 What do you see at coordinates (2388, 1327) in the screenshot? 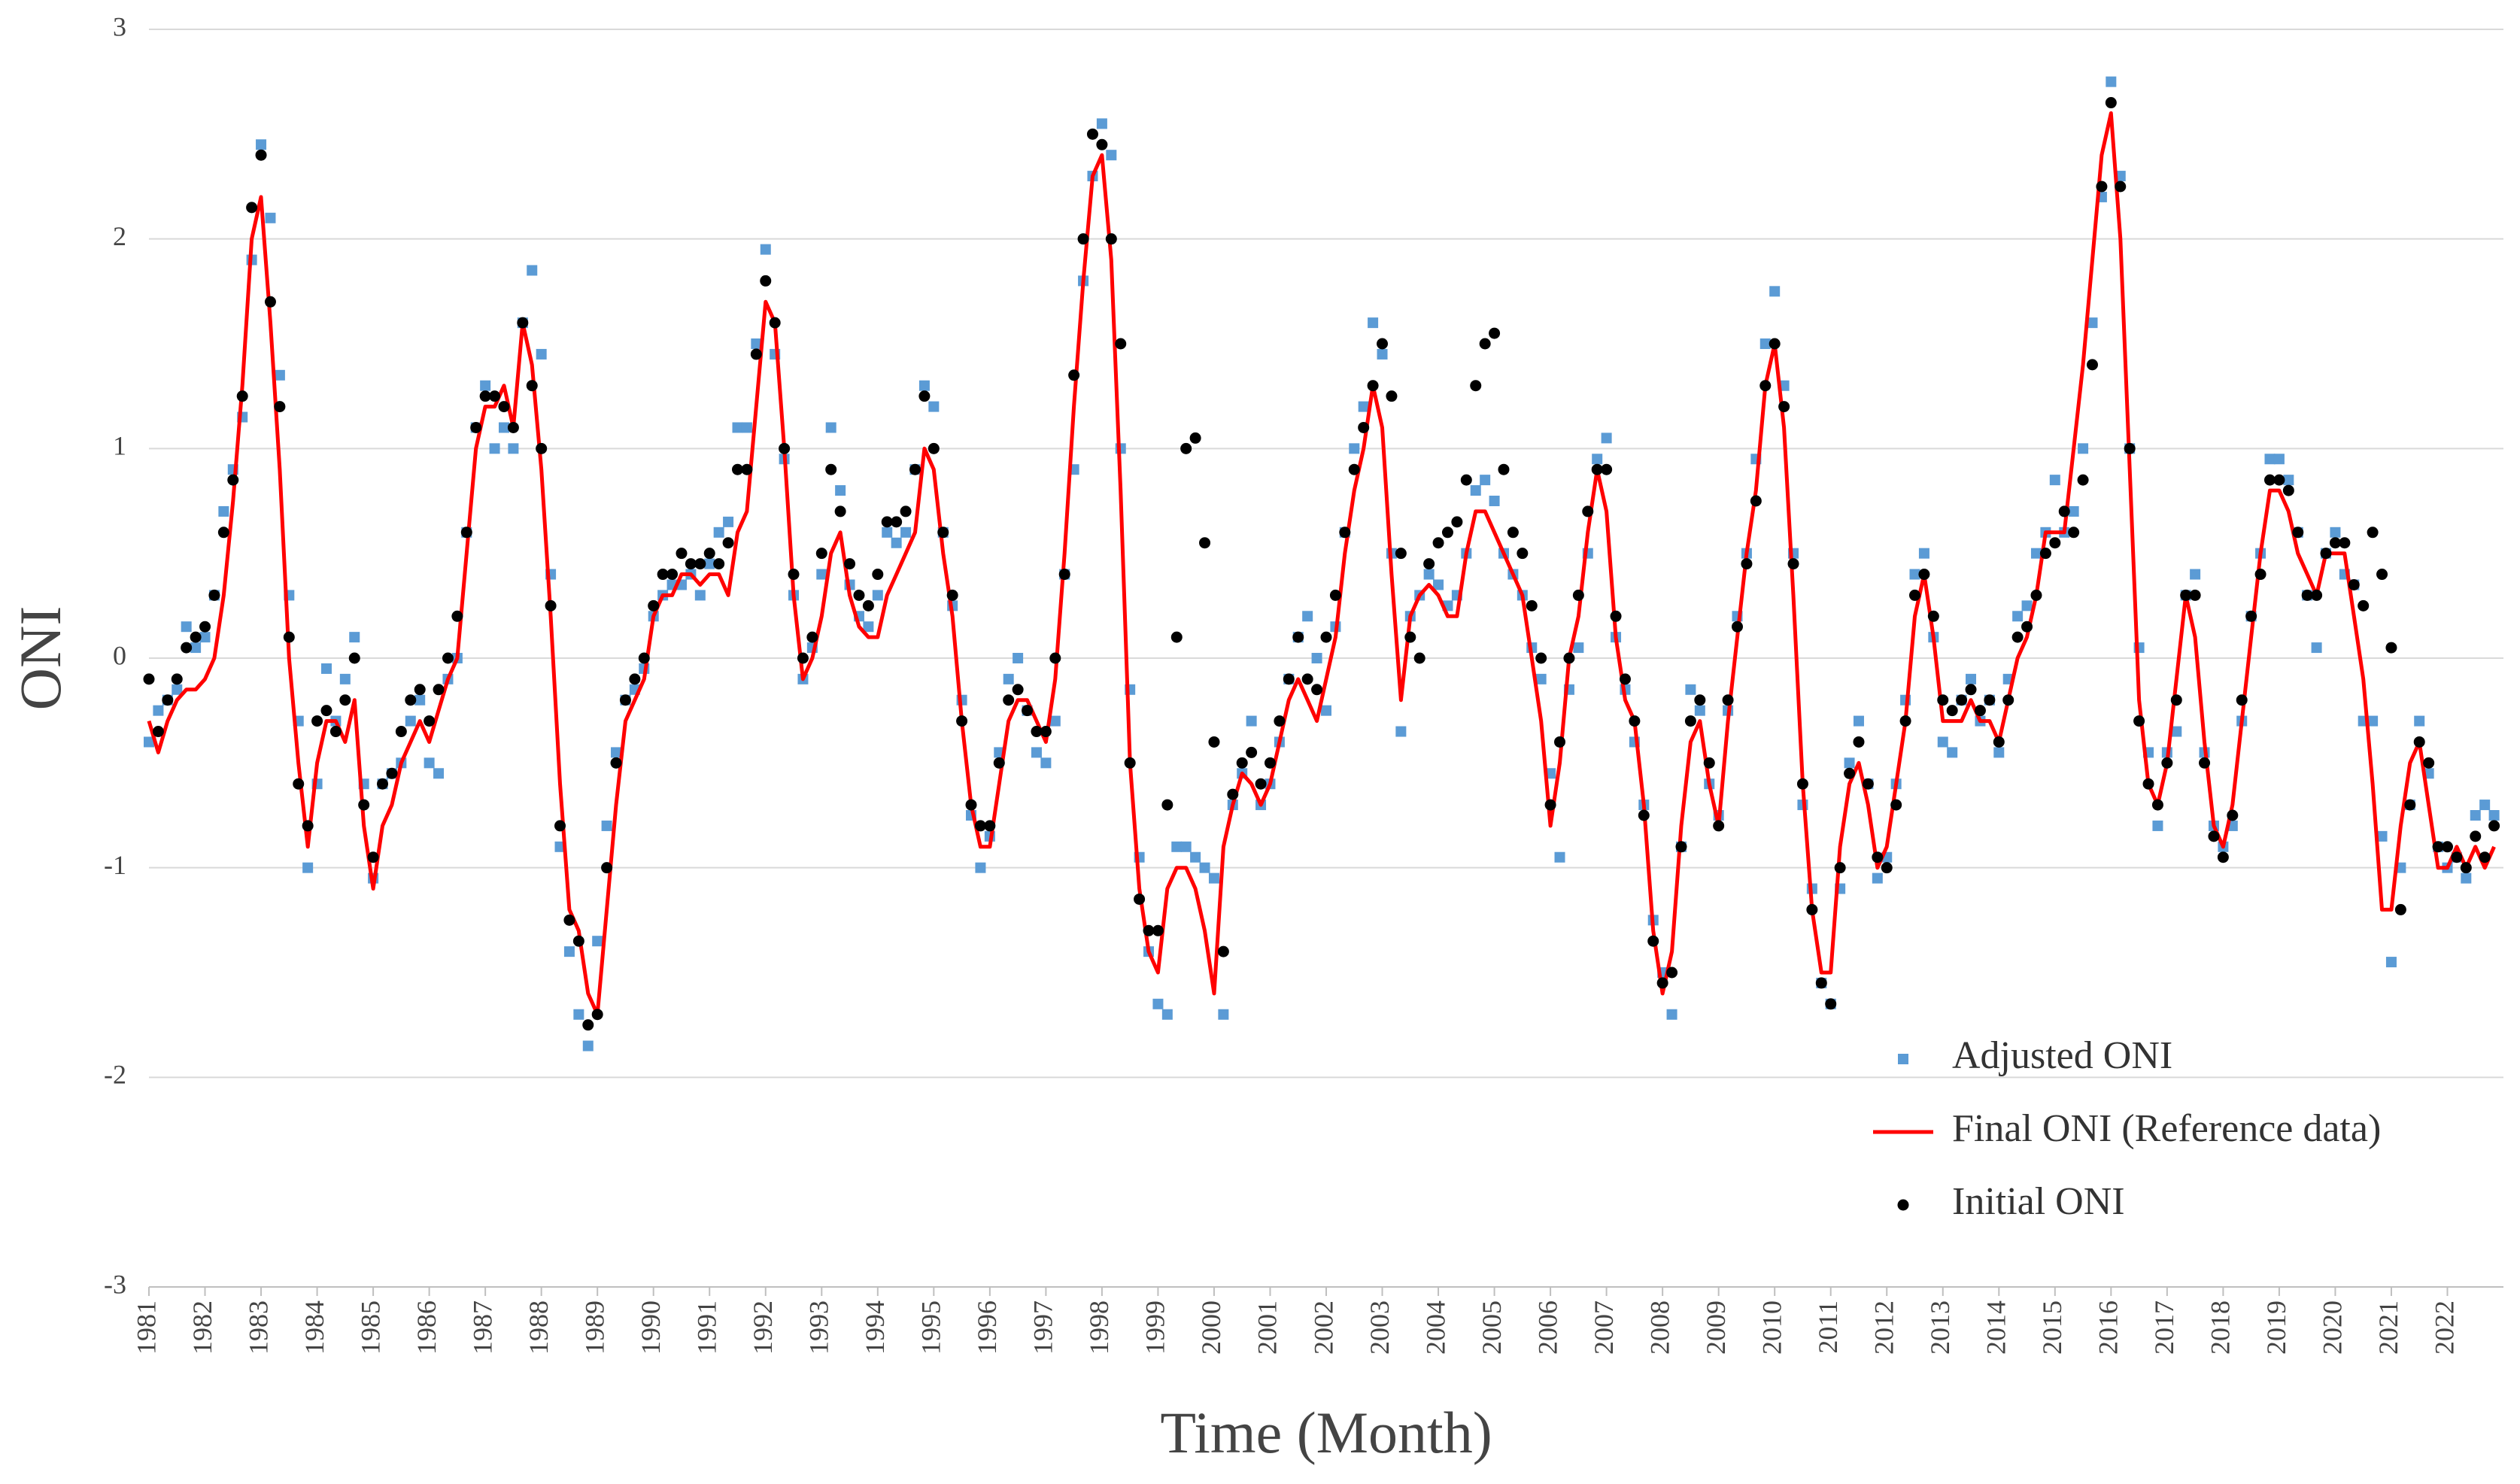
I see `x-tick-label: 2021` at bounding box center [2388, 1327].